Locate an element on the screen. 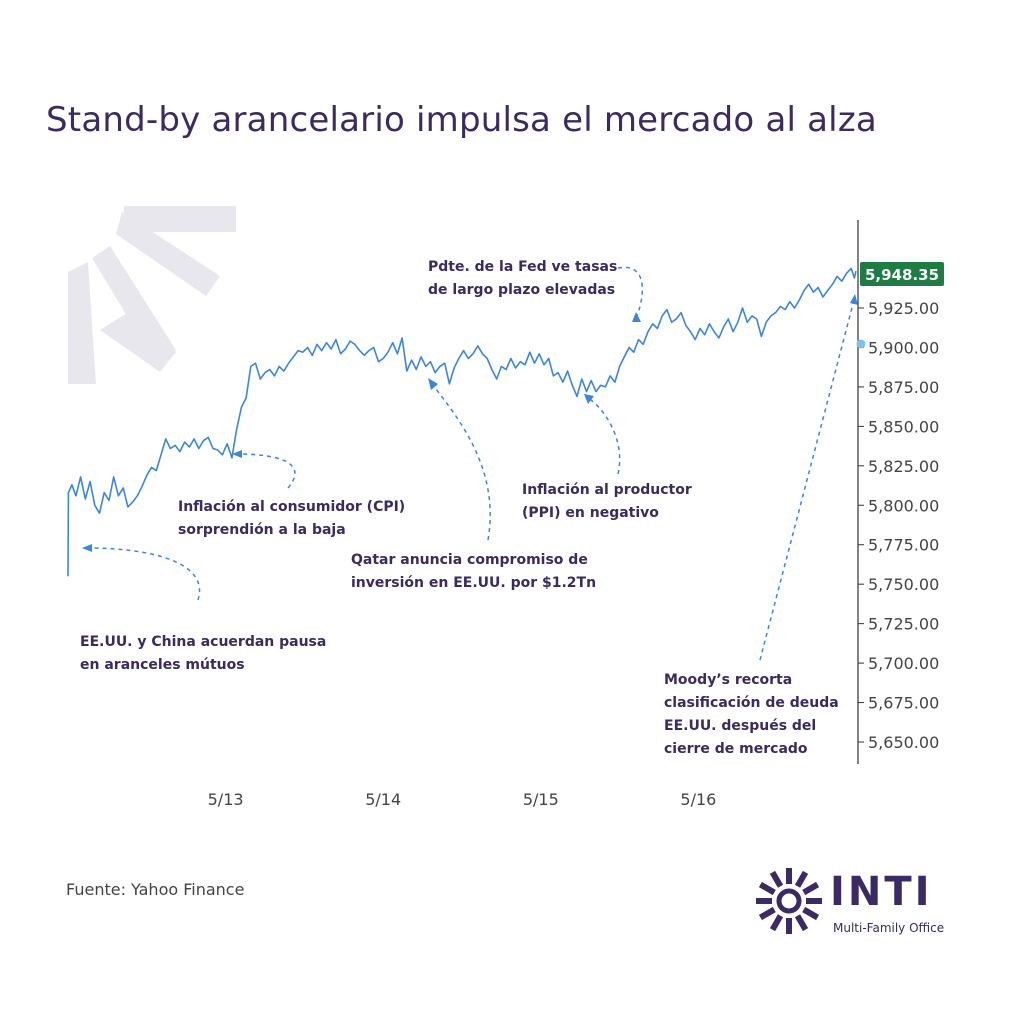  y-tick-label: 5,875.00 is located at coordinates (903, 387).